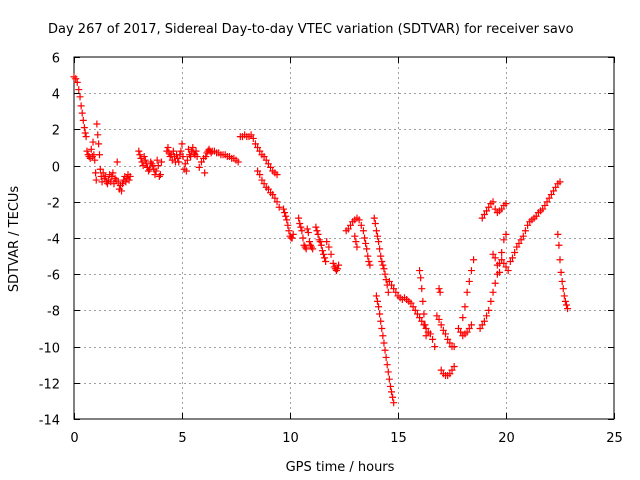  I want to click on x-tick-label: 15, so click(398, 438).